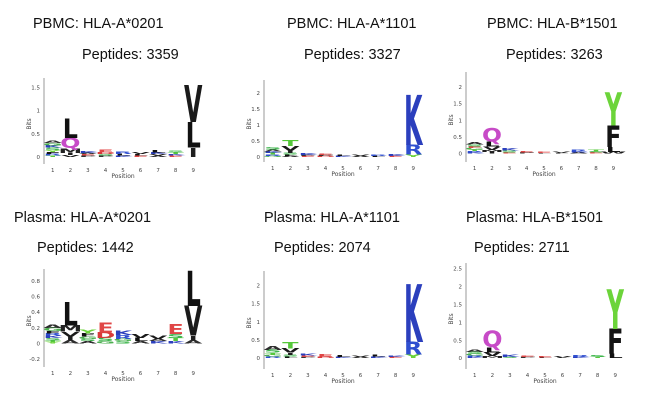 Image resolution: width=654 pixels, height=403 pixels. I want to click on y-axis-label: Bits, so click(249, 322).